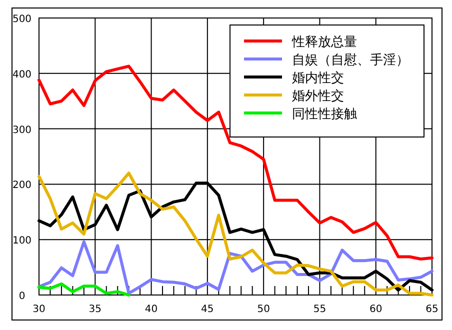 The image size is (452, 330). Describe the element at coordinates (375, 309) in the screenshot. I see `x-tick-label: 60` at that location.